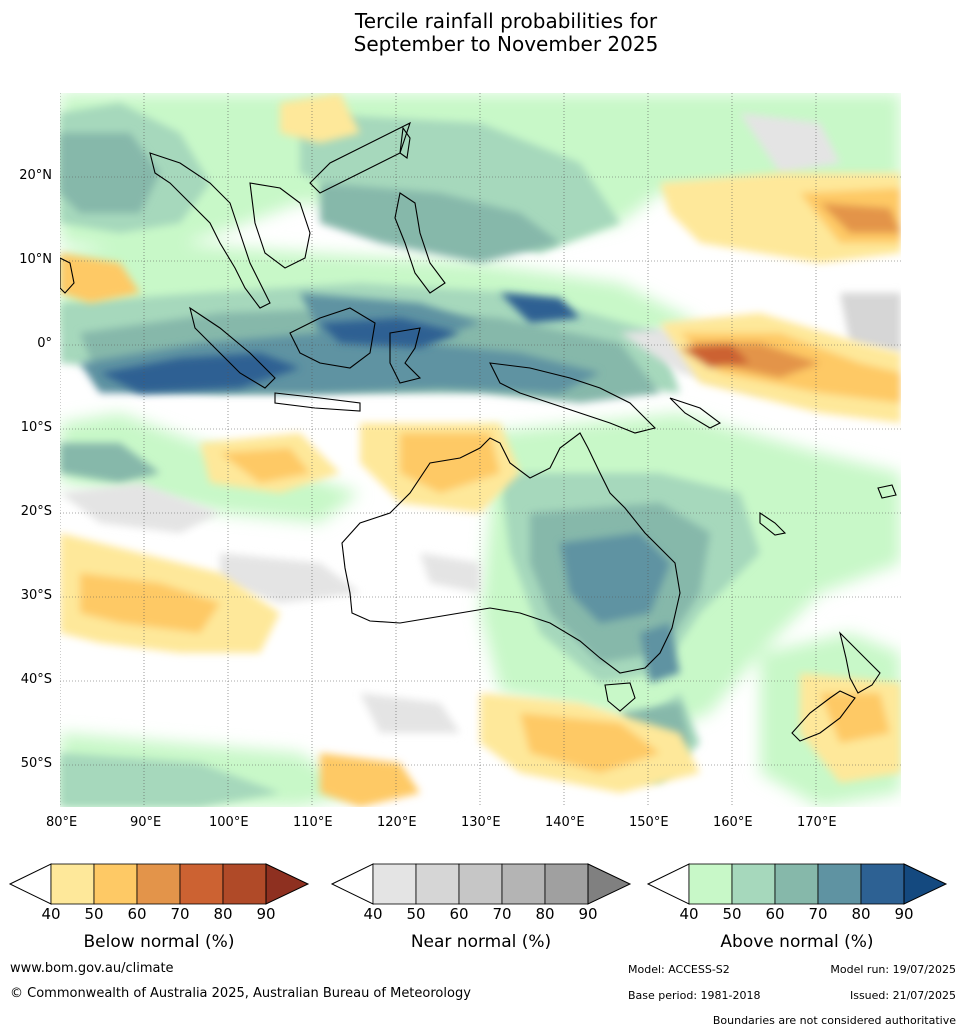  Describe the element at coordinates (397, 822) in the screenshot. I see `lon-label-120e: 120°E` at that location.